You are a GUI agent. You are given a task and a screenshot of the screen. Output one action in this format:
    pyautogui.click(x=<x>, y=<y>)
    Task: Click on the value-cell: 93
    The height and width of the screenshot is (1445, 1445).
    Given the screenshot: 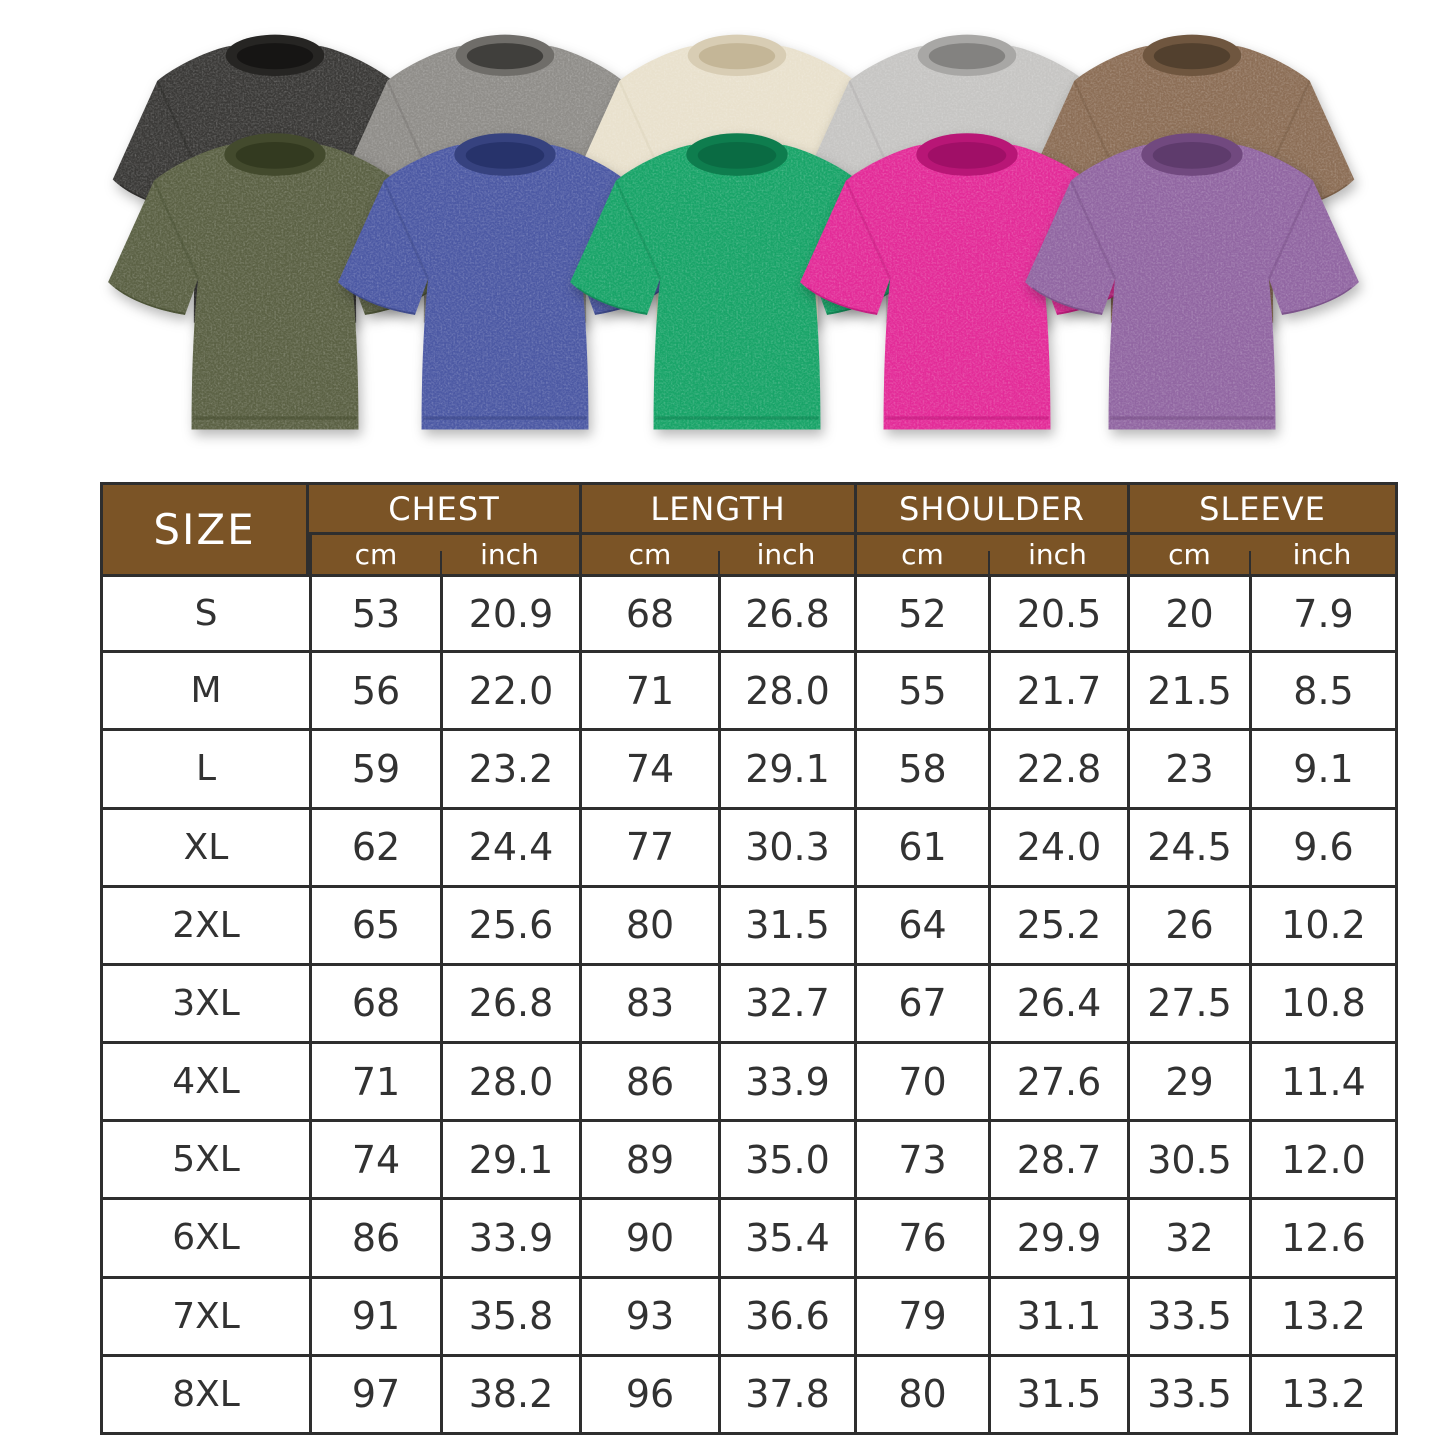 What is the action you would take?
    pyautogui.click(x=648, y=1314)
    